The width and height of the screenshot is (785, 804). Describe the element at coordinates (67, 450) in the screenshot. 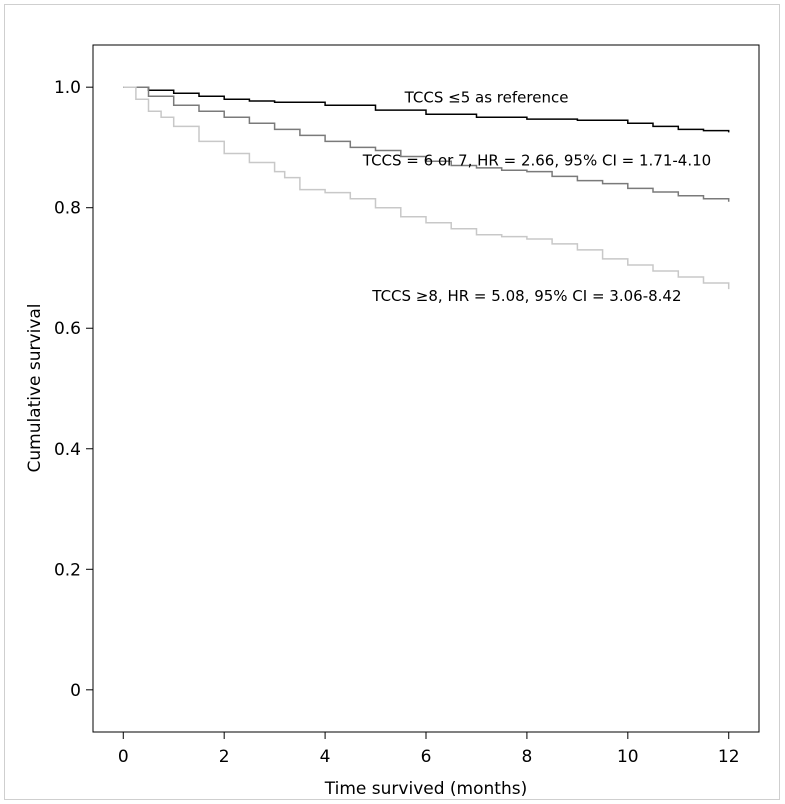

I see `y-tick-label: 0.4` at that location.